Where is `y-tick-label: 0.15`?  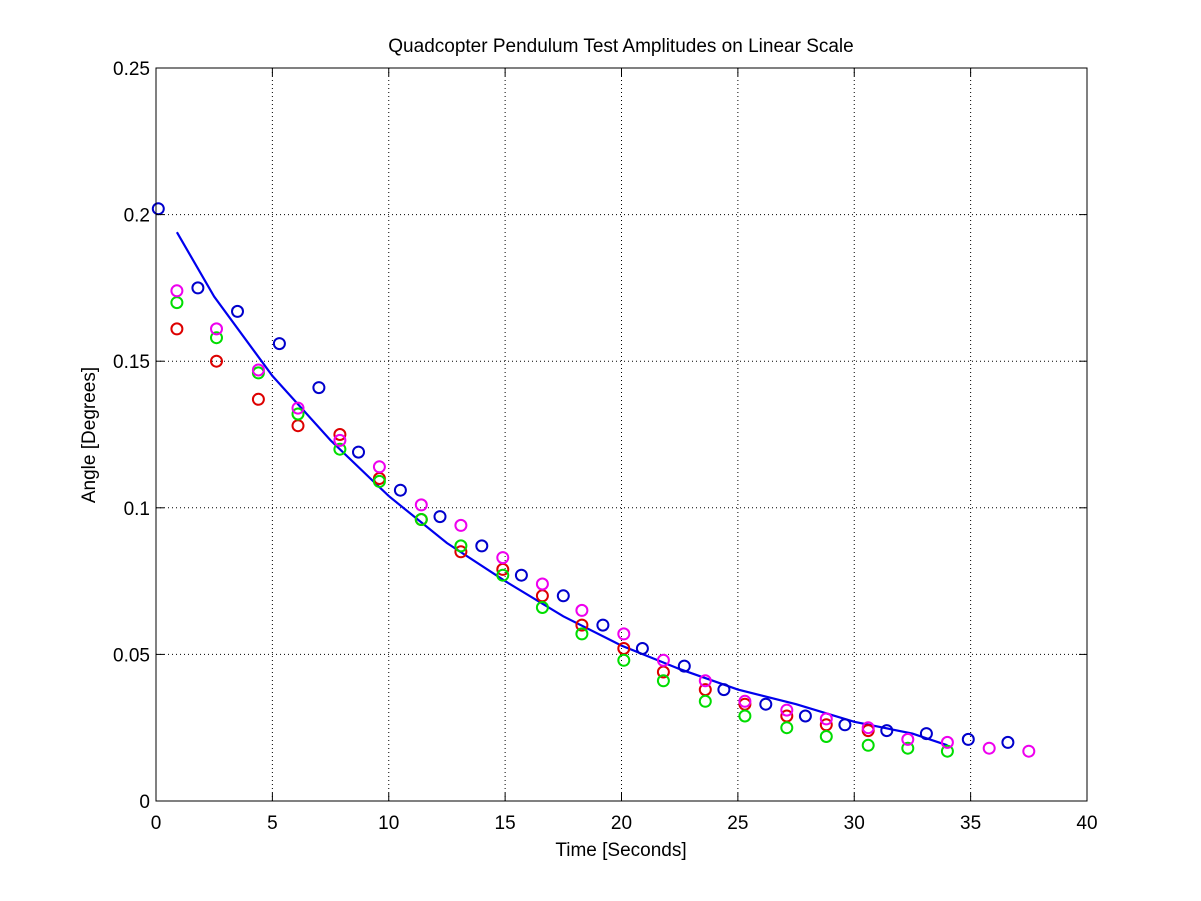
y-tick-label: 0.15 is located at coordinates (131, 362).